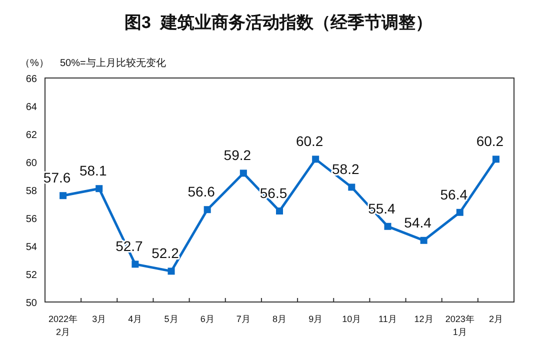 The image size is (557, 347). I want to click on y-tick-label: 58, so click(32, 191).